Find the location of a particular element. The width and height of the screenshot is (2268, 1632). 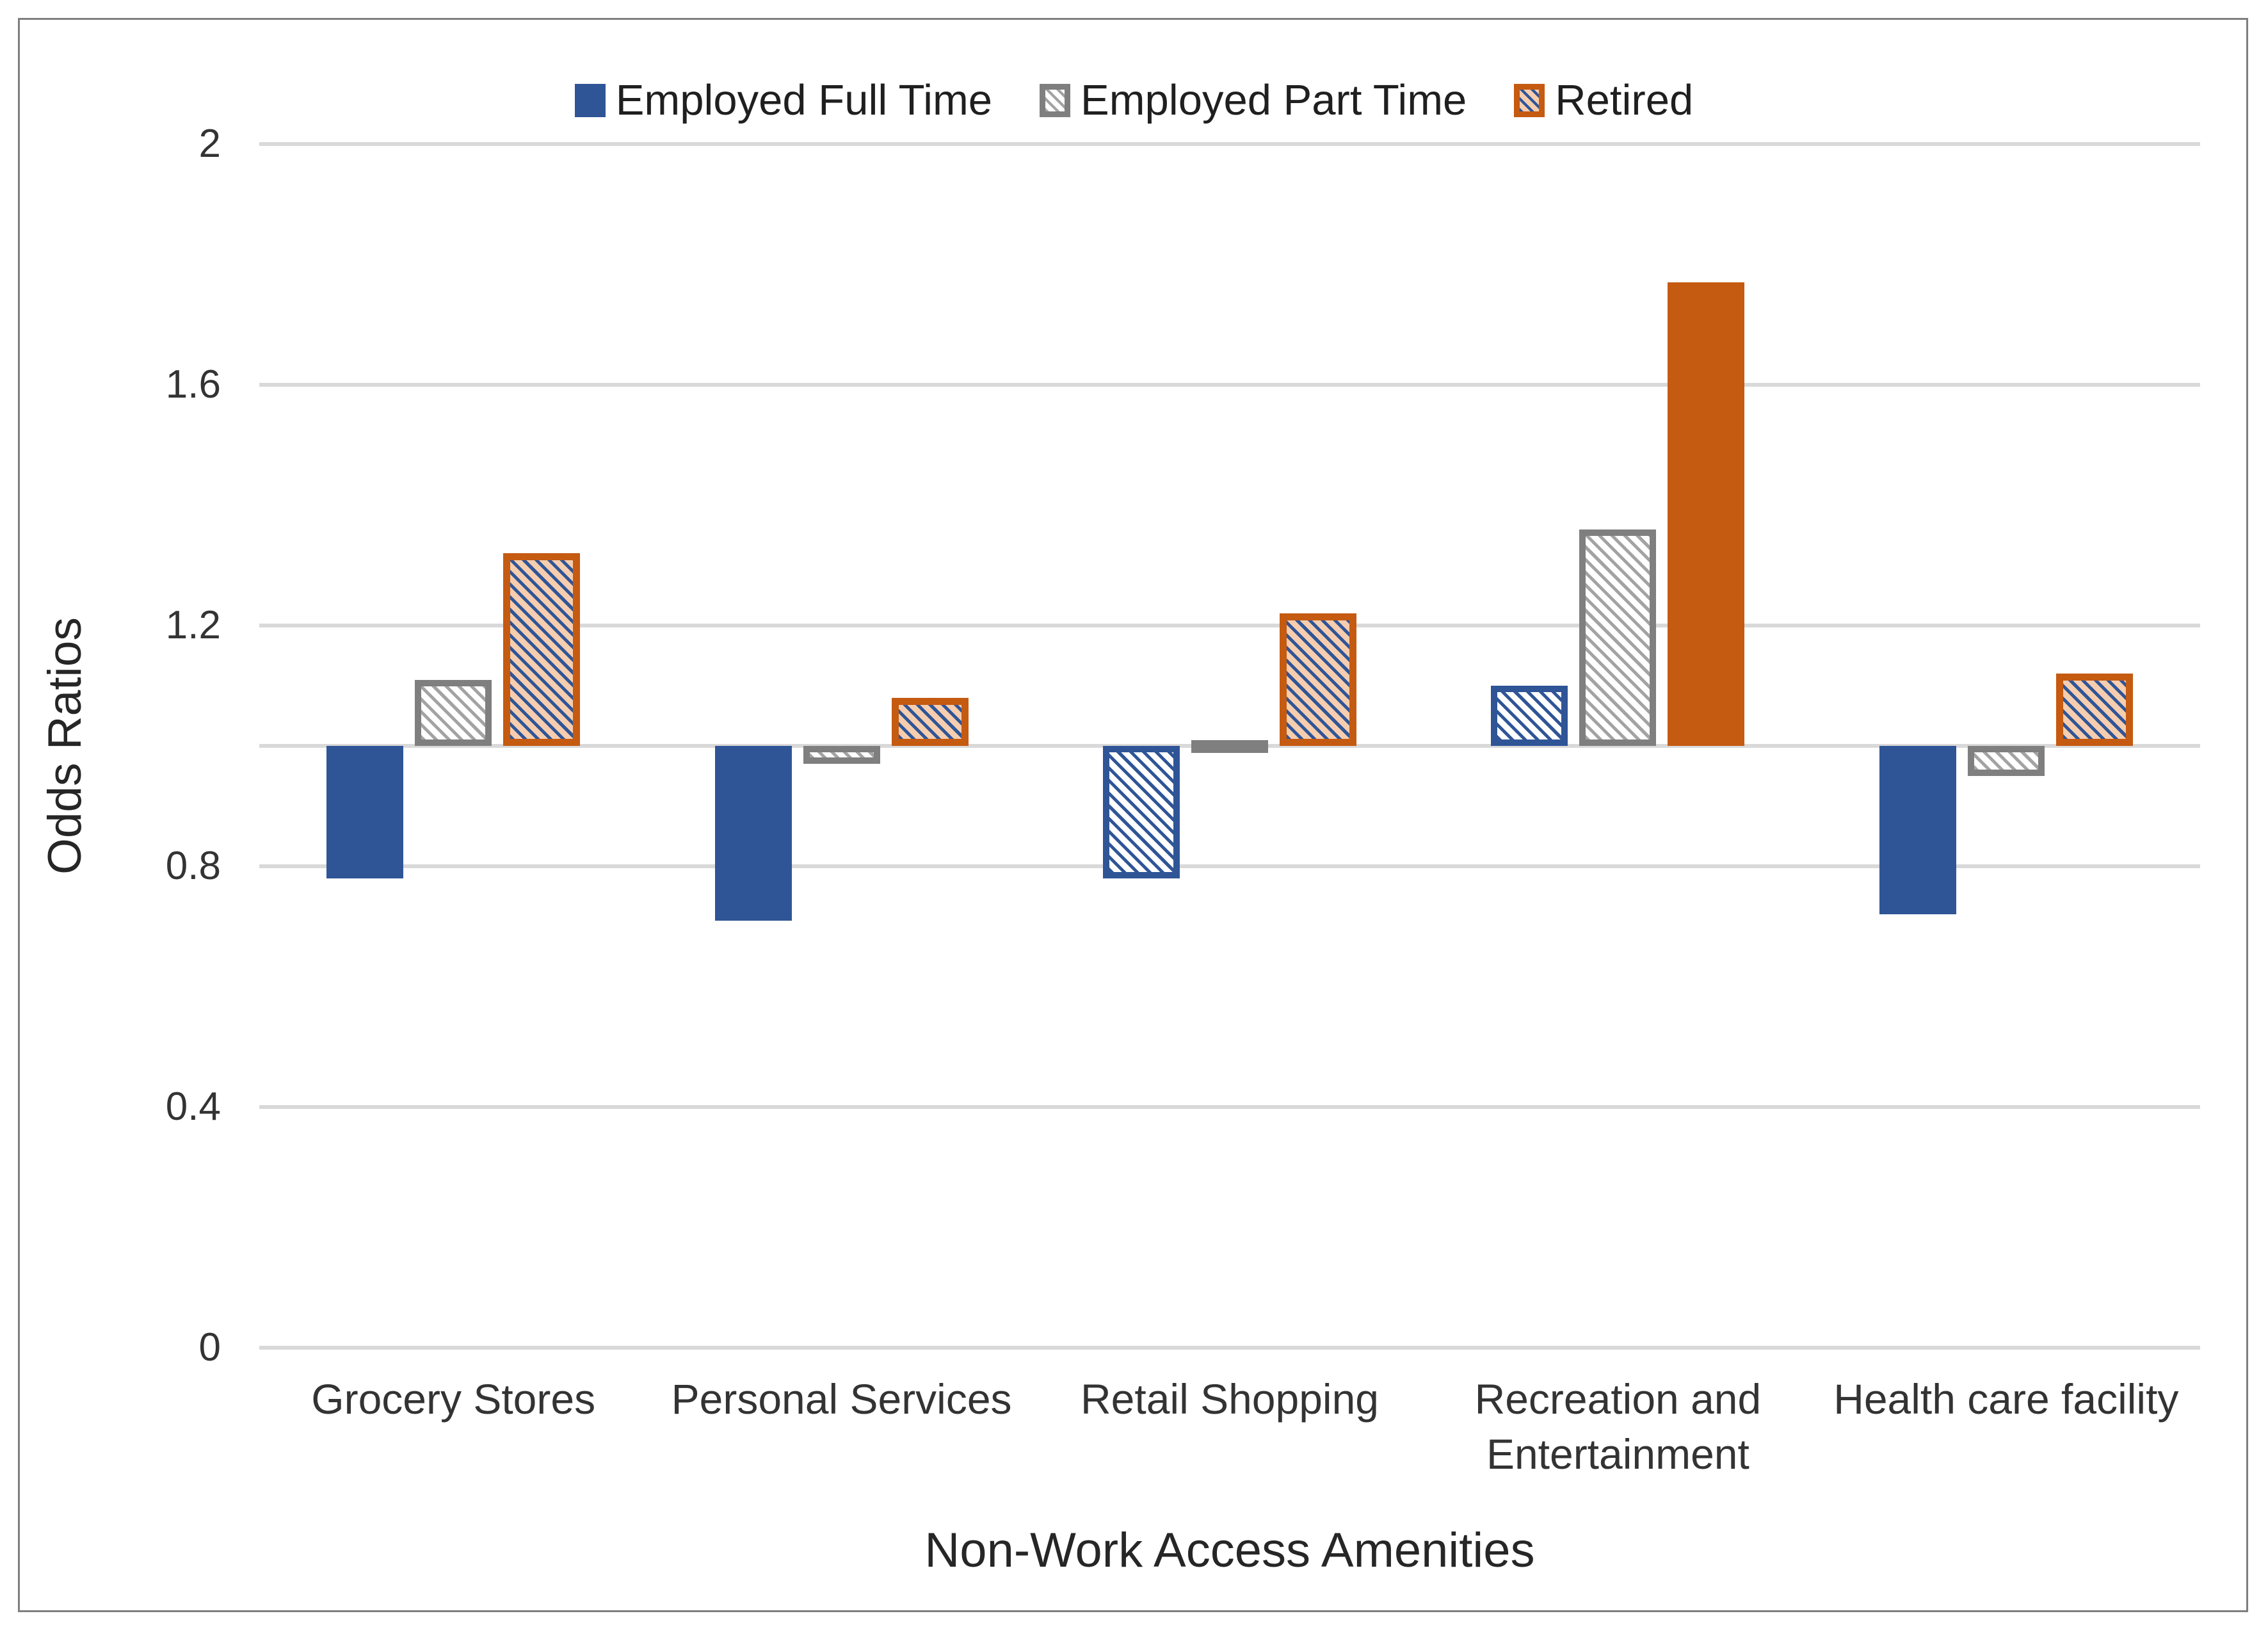

legend-item-employed-full-time: Employed Full Time is located at coordinates (783, 100).